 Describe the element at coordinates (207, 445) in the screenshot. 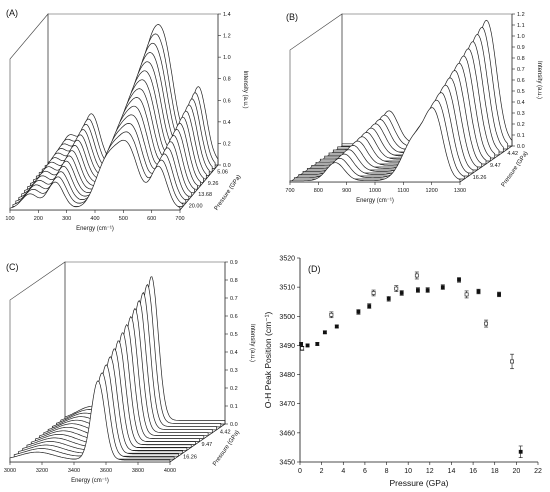

I see `depth-tick-label: 9.47` at that location.